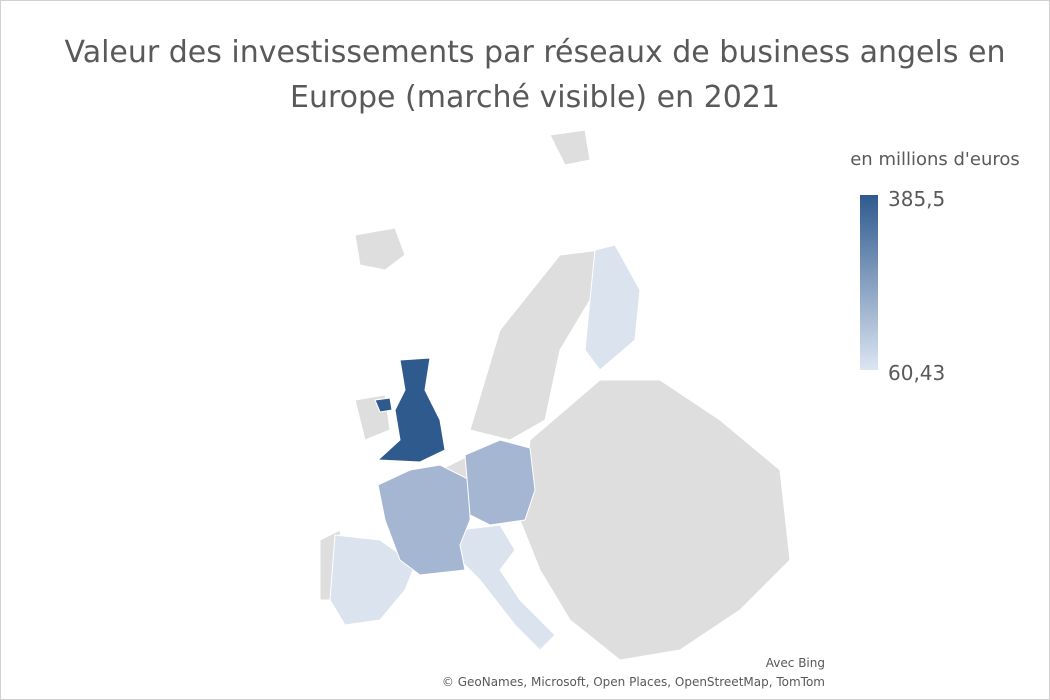  Describe the element at coordinates (535, 97) in the screenshot. I see `chart-title: Europe (marché visible) en 2021` at that location.